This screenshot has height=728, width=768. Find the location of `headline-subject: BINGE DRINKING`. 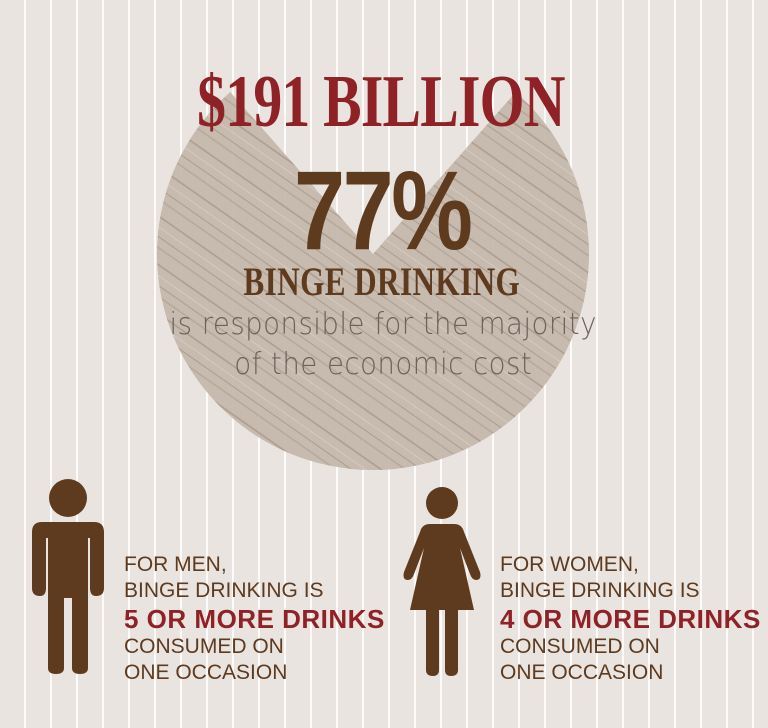

headline-subject: BINGE DRINKING is located at coordinates (382, 281).